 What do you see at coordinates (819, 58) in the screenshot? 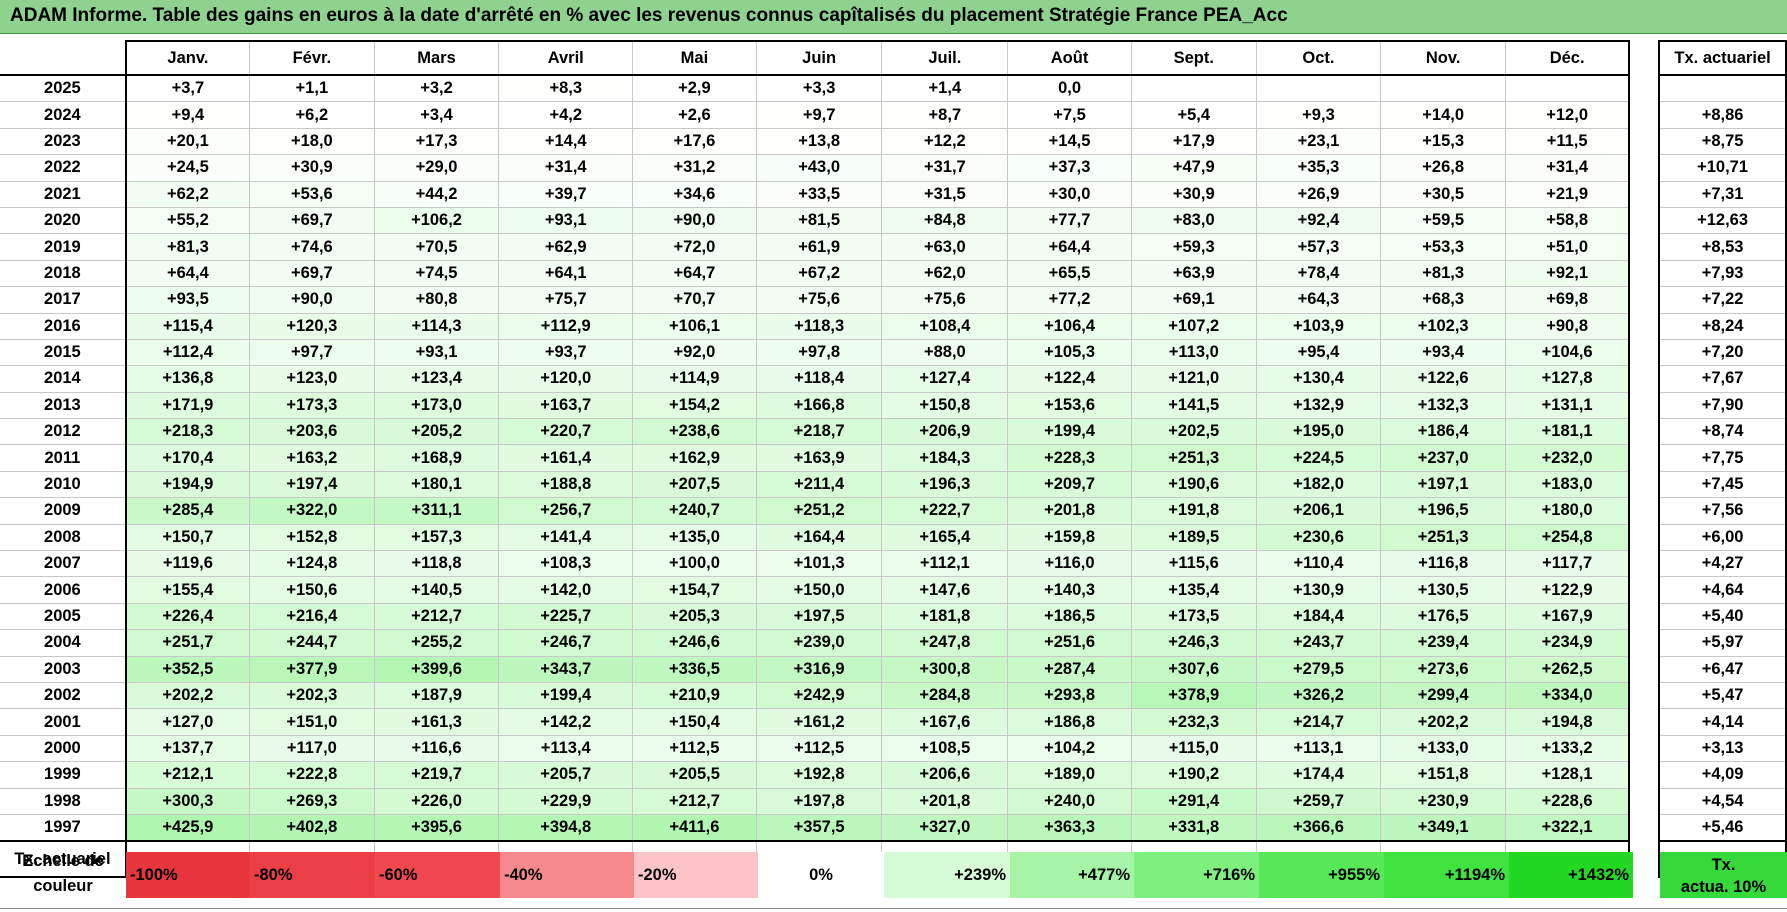
I see `month-header: Juin` at bounding box center [819, 58].